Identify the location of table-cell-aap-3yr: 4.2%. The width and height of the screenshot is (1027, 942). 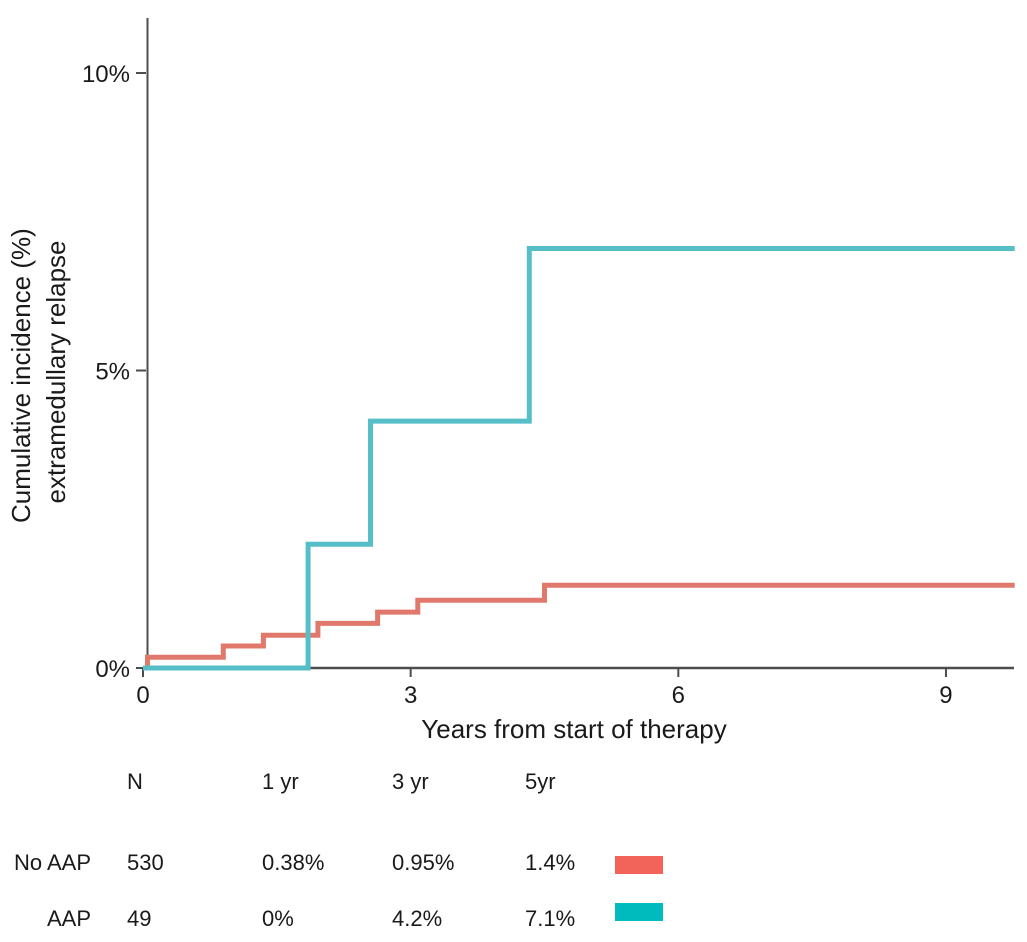
(417, 918).